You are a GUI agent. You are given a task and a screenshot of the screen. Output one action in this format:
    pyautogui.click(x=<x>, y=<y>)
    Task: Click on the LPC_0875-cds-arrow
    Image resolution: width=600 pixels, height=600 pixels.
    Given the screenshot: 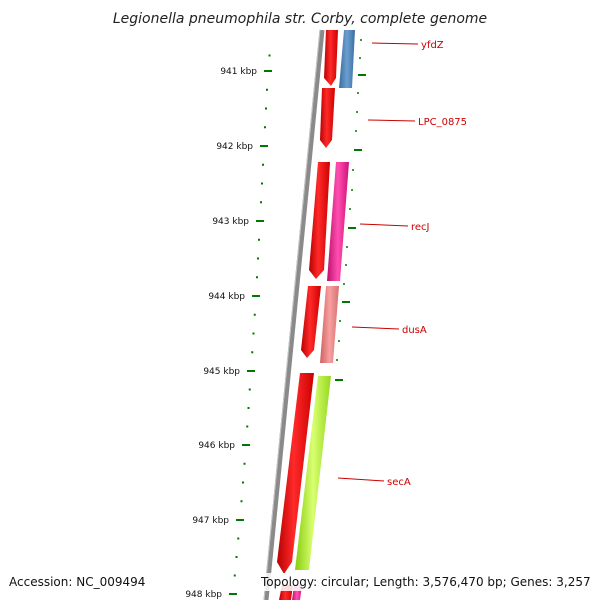 What is the action you would take?
    pyautogui.click(x=327, y=118)
    